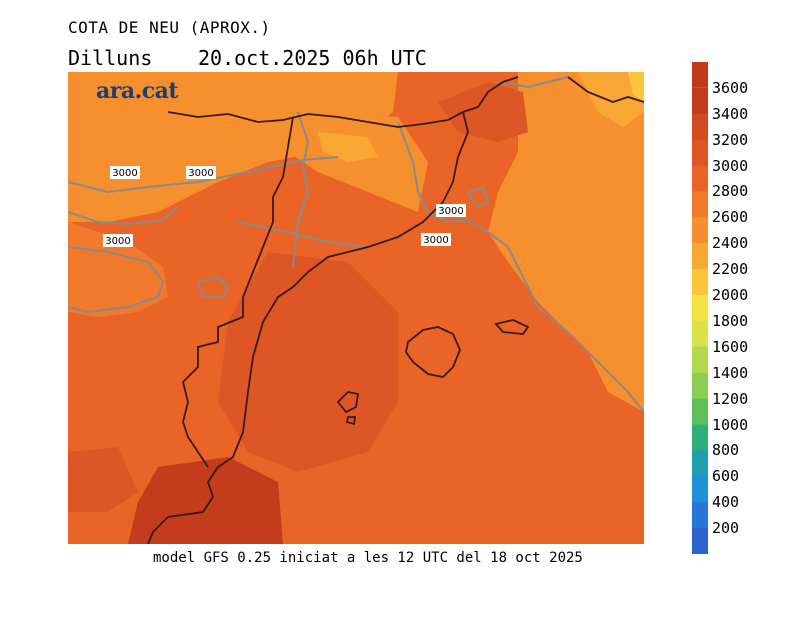 The width and height of the screenshot is (800, 617). I want to click on contour-label-4: 3000, so click(450, 211).